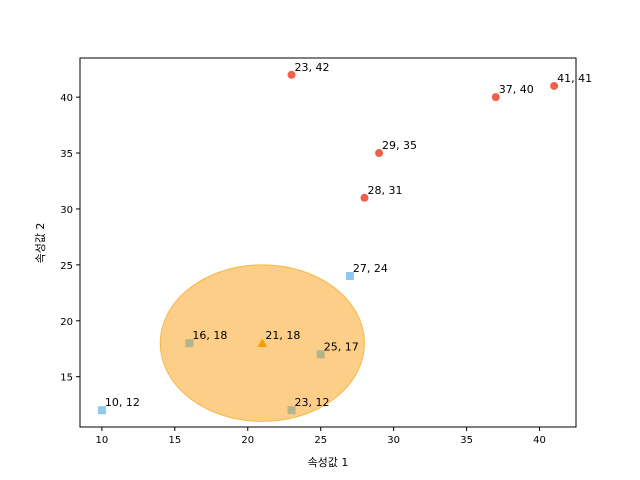 The width and height of the screenshot is (640, 480). Describe the element at coordinates (102, 440) in the screenshot. I see `x-tick-label: 10` at that location.